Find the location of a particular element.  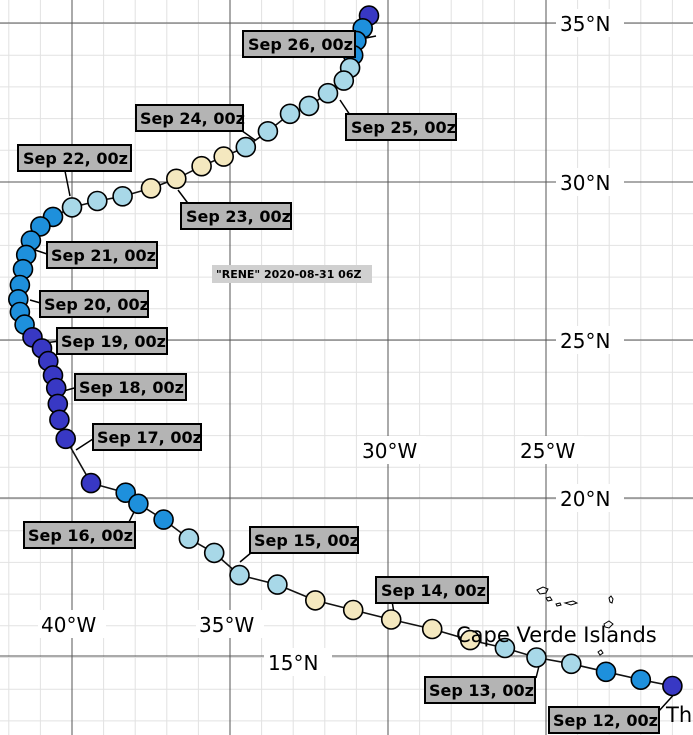

map-title-bg is located at coordinates (292, 274).